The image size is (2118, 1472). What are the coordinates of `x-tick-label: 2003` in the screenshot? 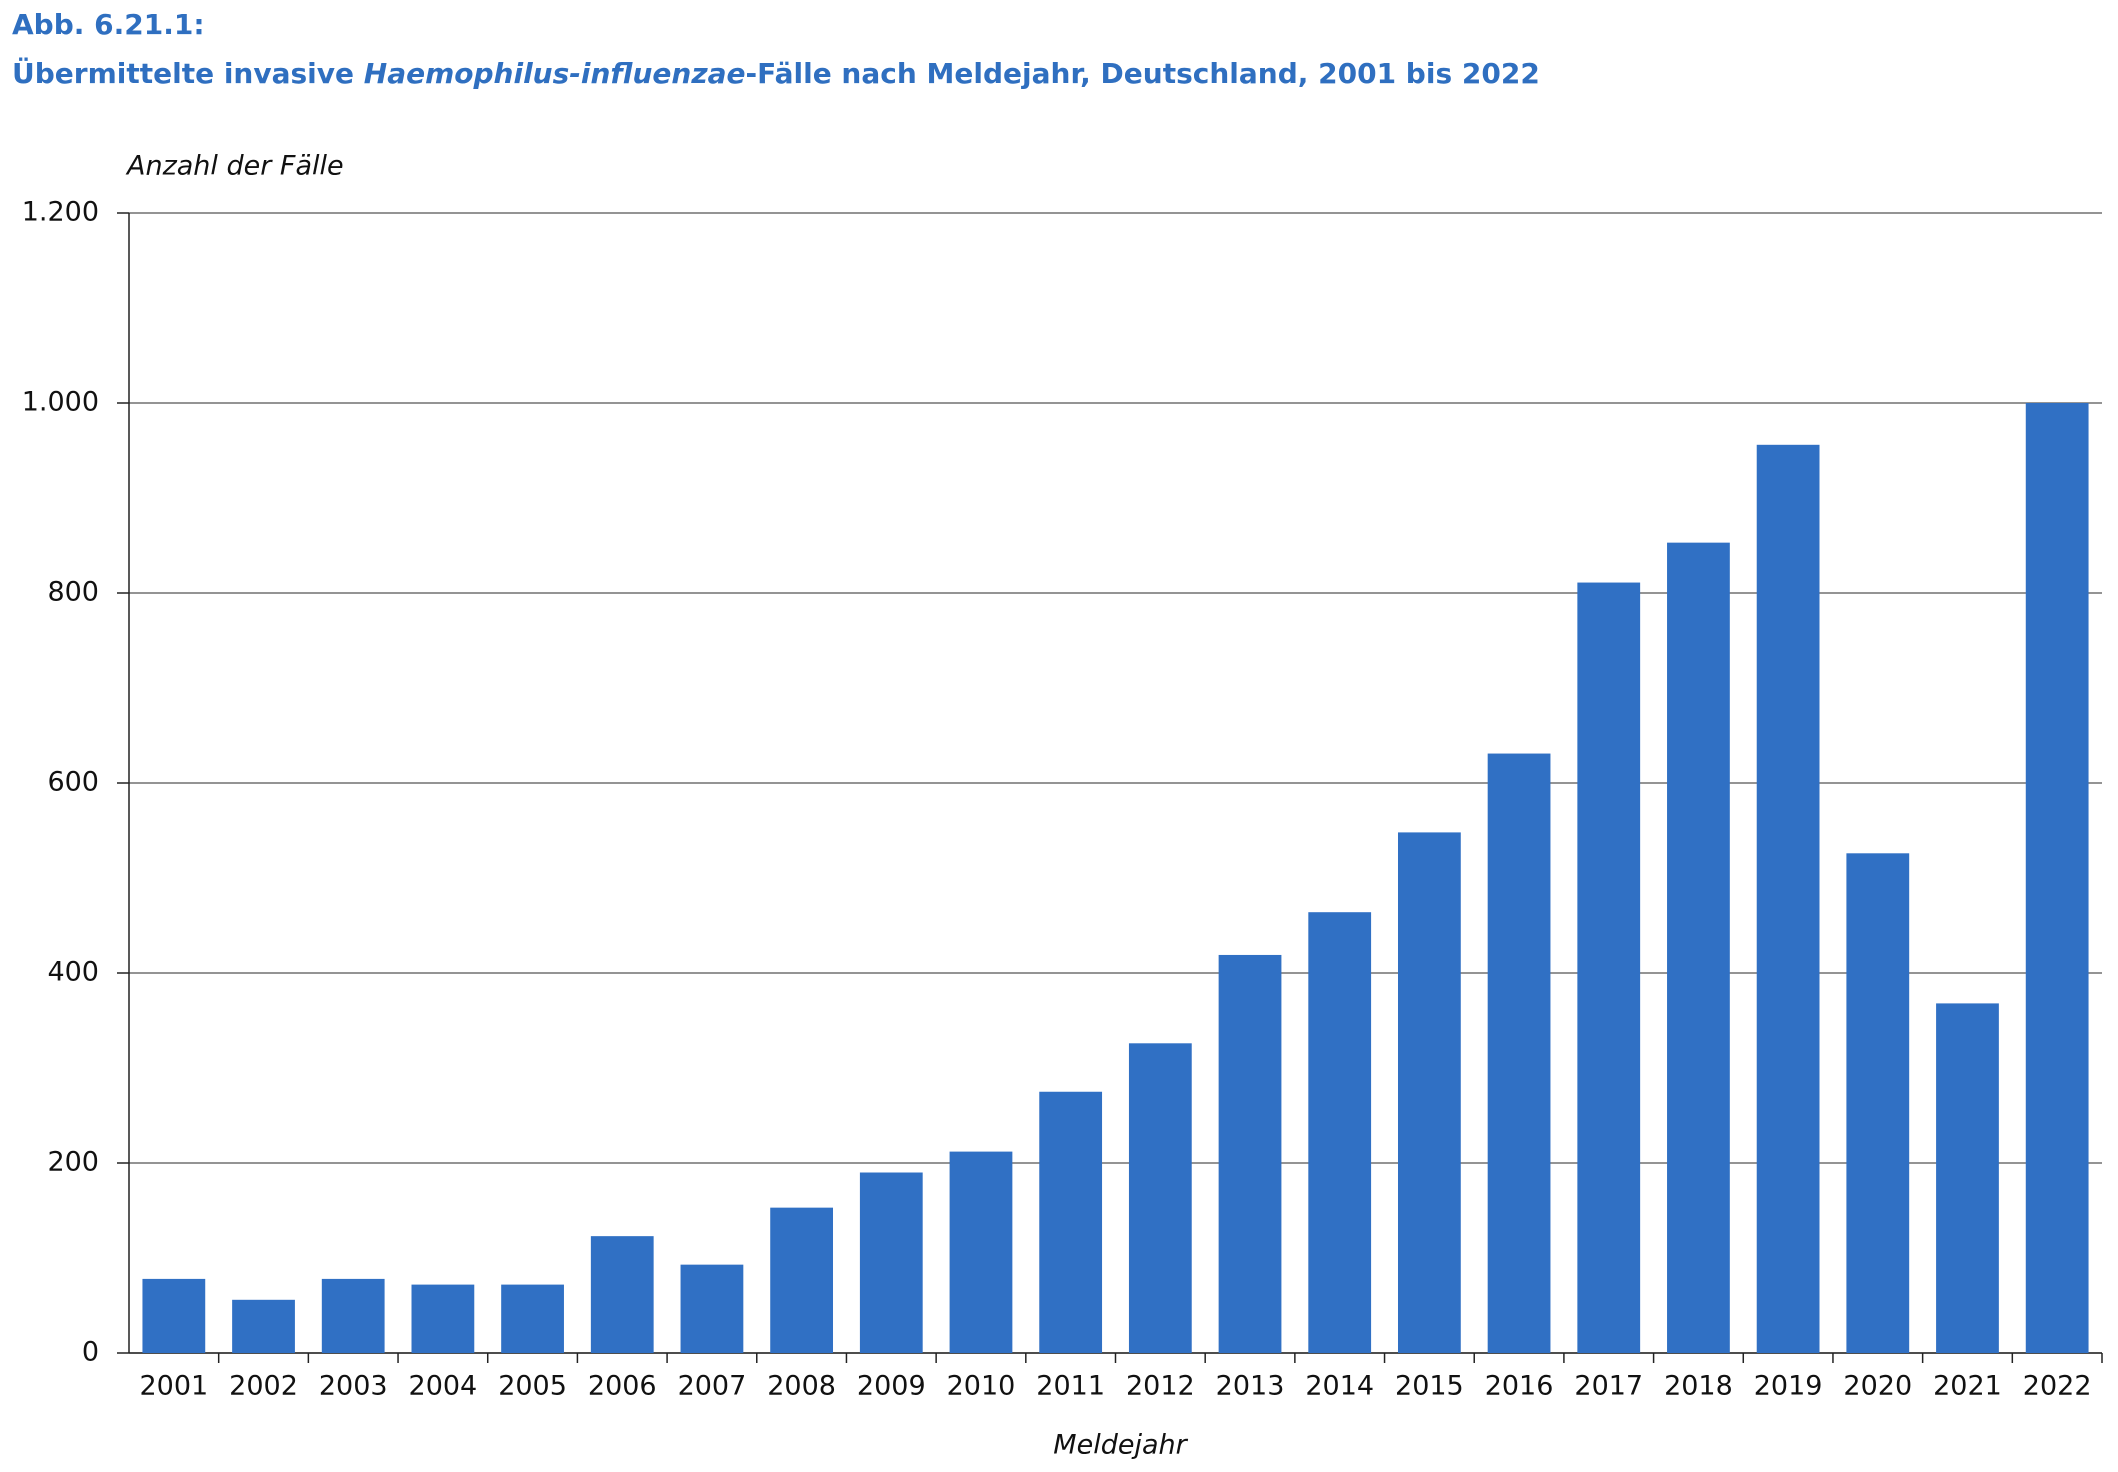 It's located at (353, 1386).